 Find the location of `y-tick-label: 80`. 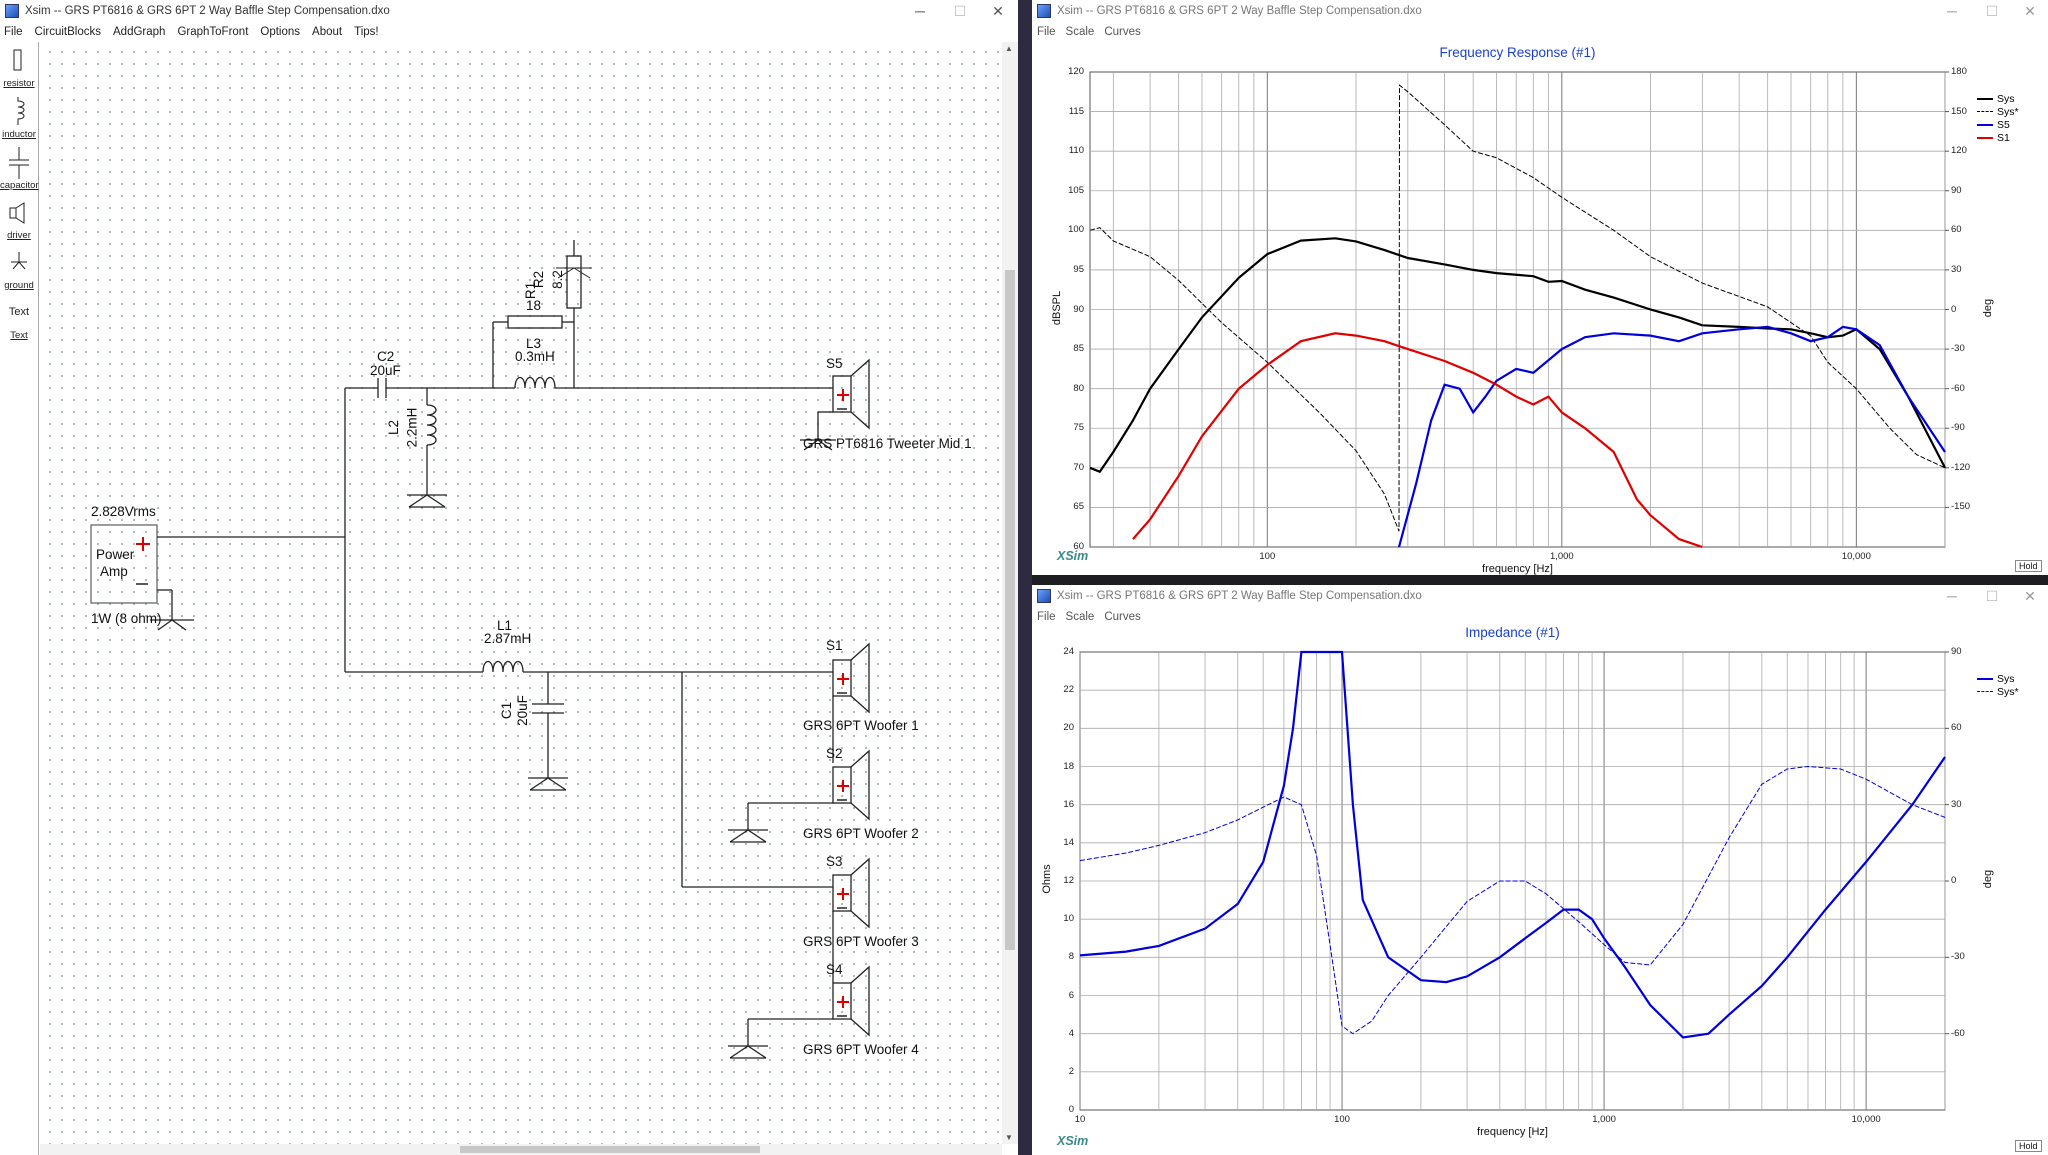

y-tick-label: 80 is located at coordinates (1078, 388).